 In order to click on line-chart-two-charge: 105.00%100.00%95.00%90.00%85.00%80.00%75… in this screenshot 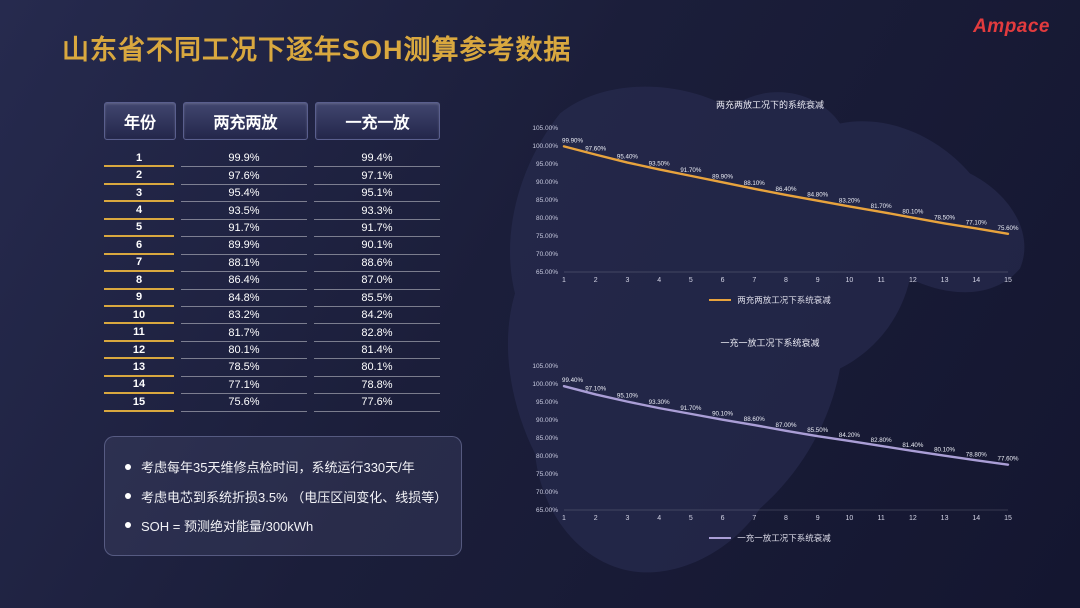, I will do `click(775, 204)`.